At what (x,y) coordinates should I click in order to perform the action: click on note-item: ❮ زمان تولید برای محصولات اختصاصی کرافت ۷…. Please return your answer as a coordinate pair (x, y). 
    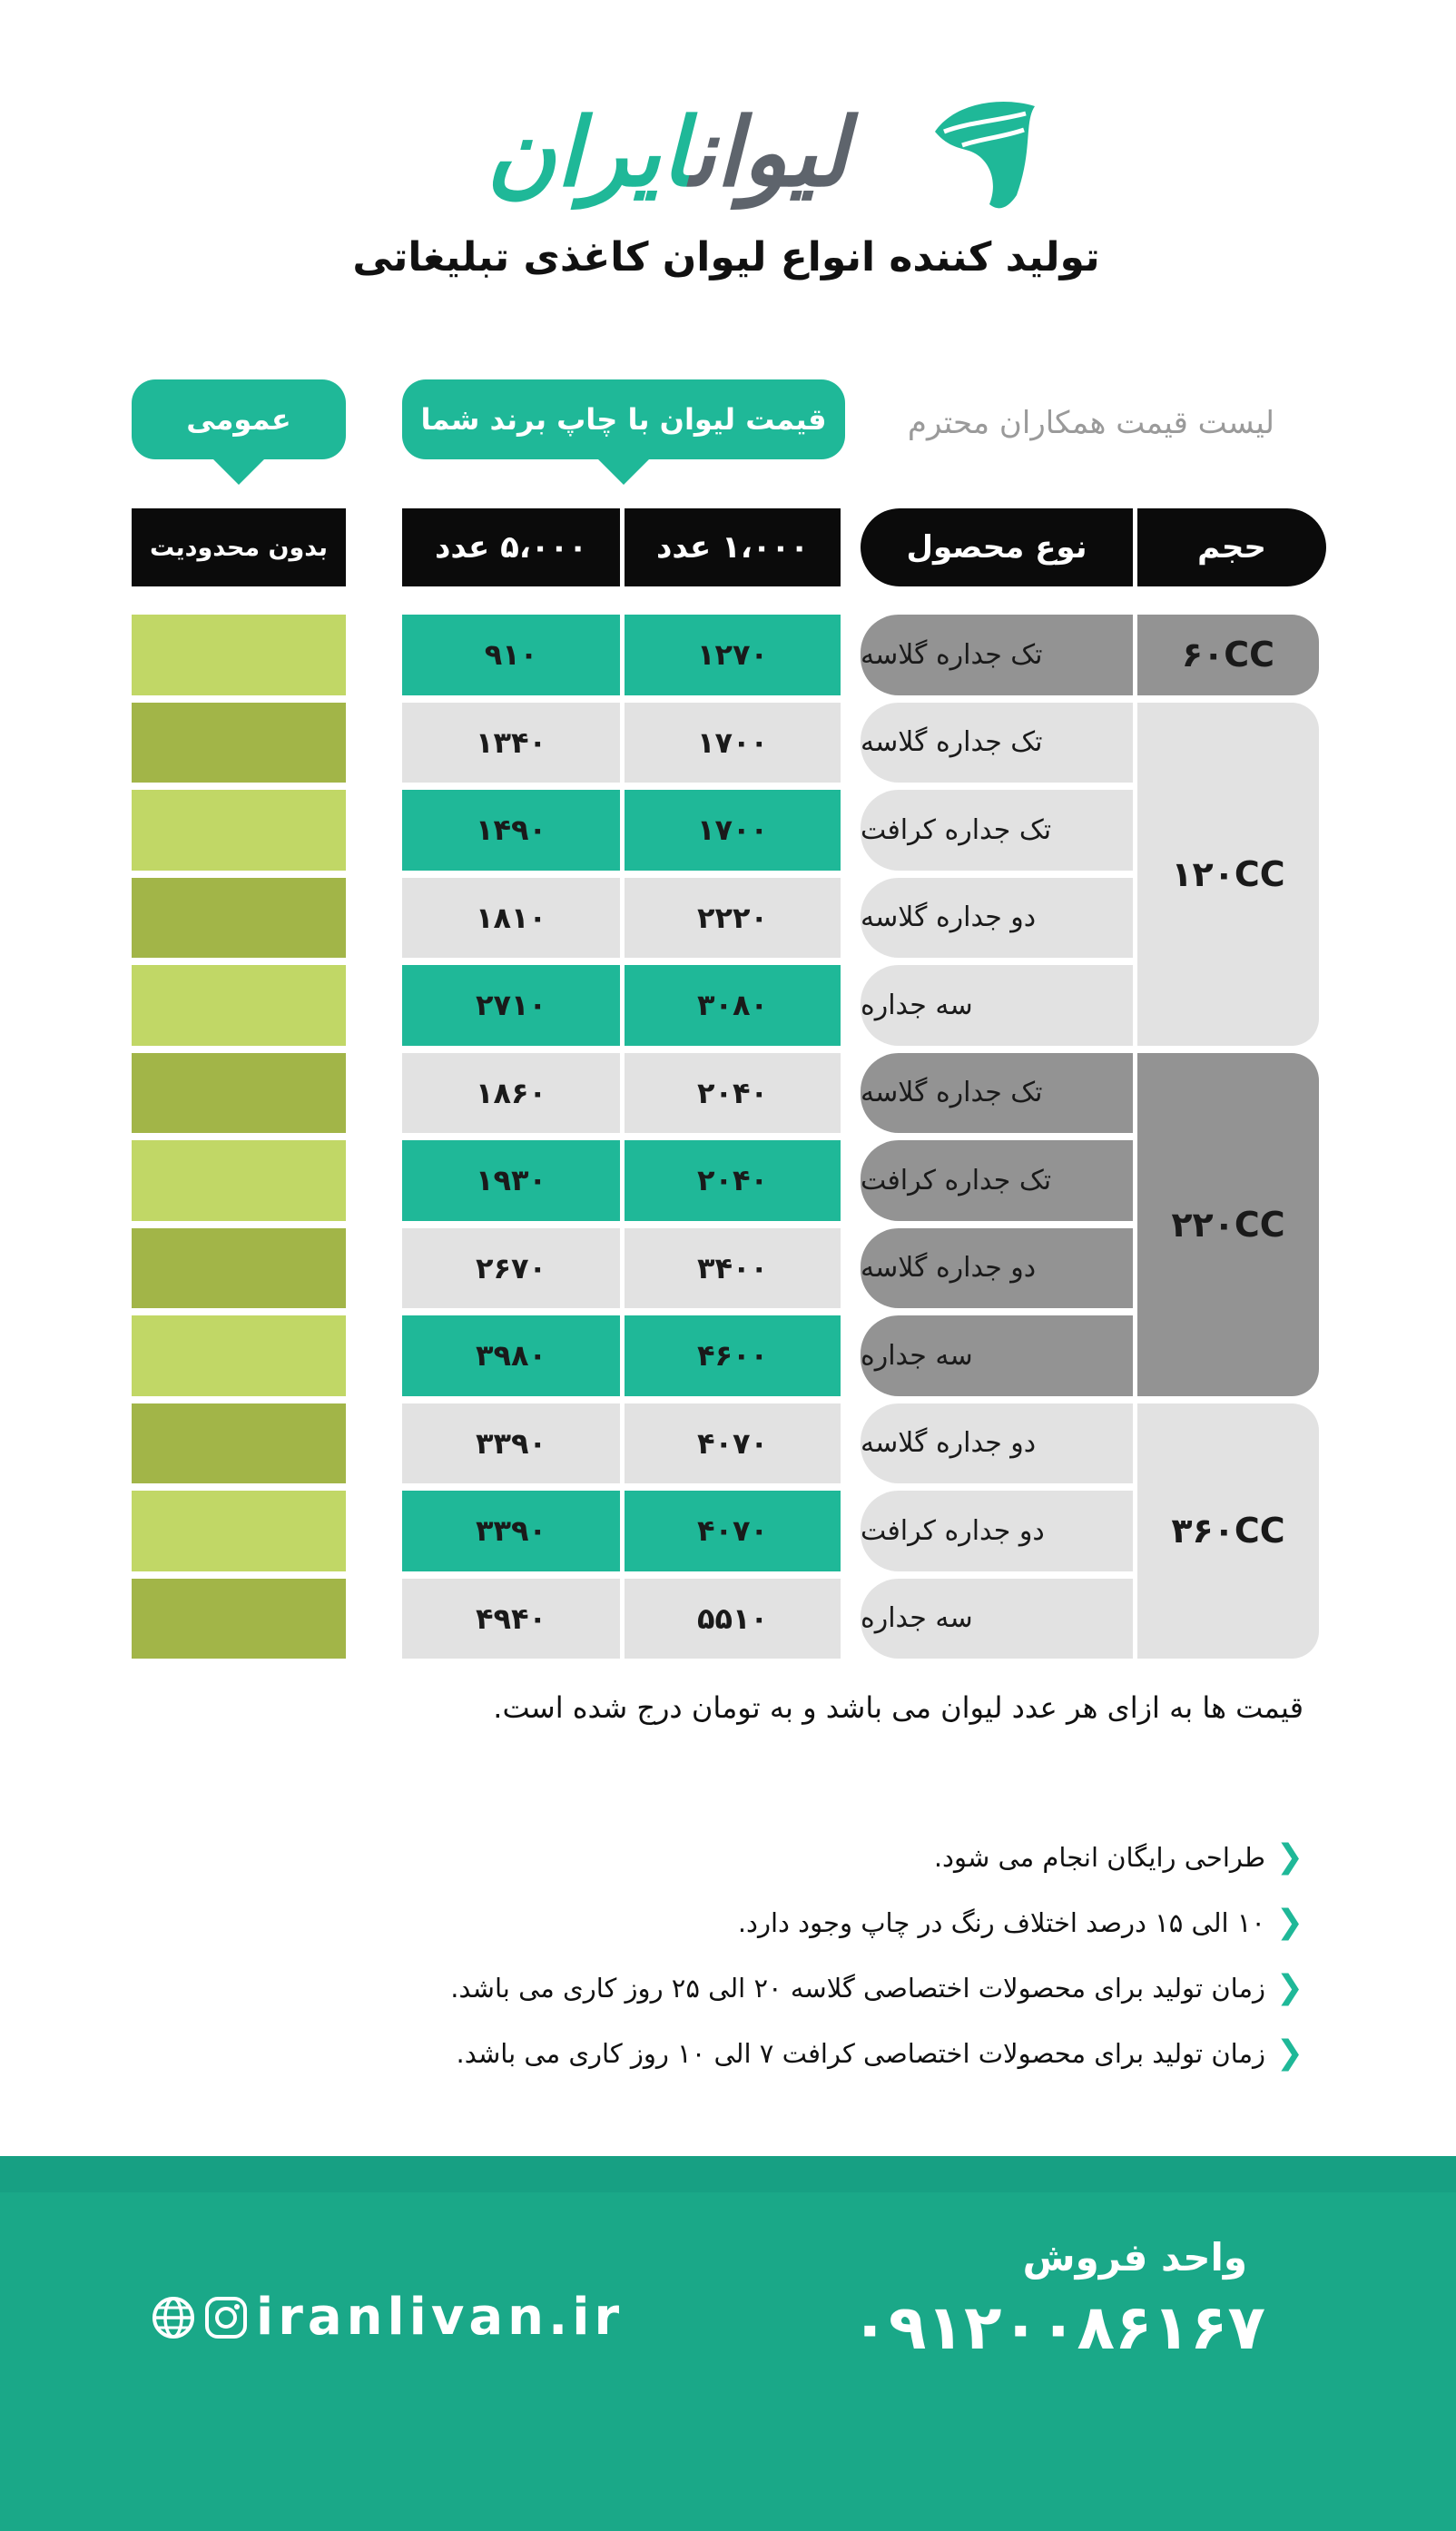
    Looking at the image, I should click on (880, 2053).